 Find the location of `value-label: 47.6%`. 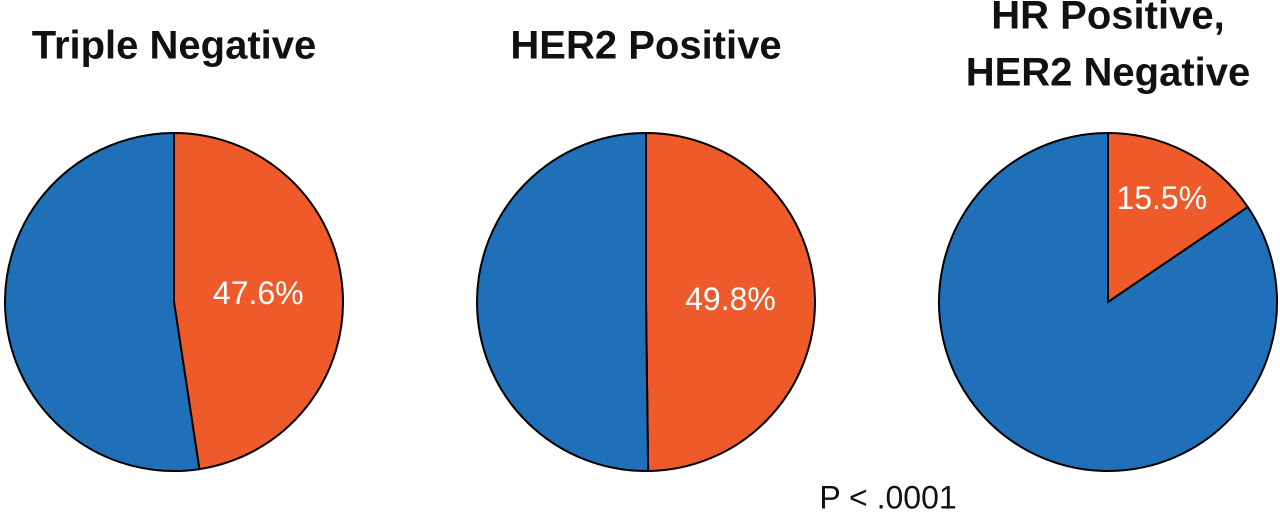

value-label: 47.6% is located at coordinates (258, 293).